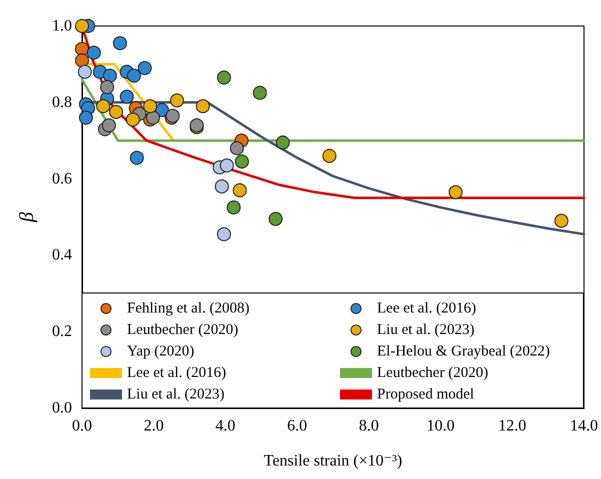  What do you see at coordinates (154, 426) in the screenshot?
I see `x-tick-label: 2.0` at bounding box center [154, 426].